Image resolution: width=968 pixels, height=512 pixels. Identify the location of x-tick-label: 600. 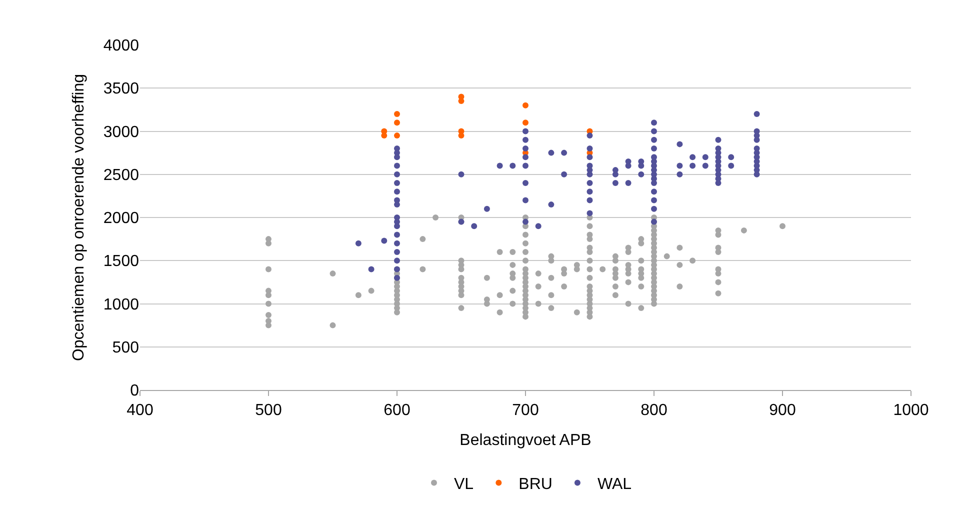
(397, 411).